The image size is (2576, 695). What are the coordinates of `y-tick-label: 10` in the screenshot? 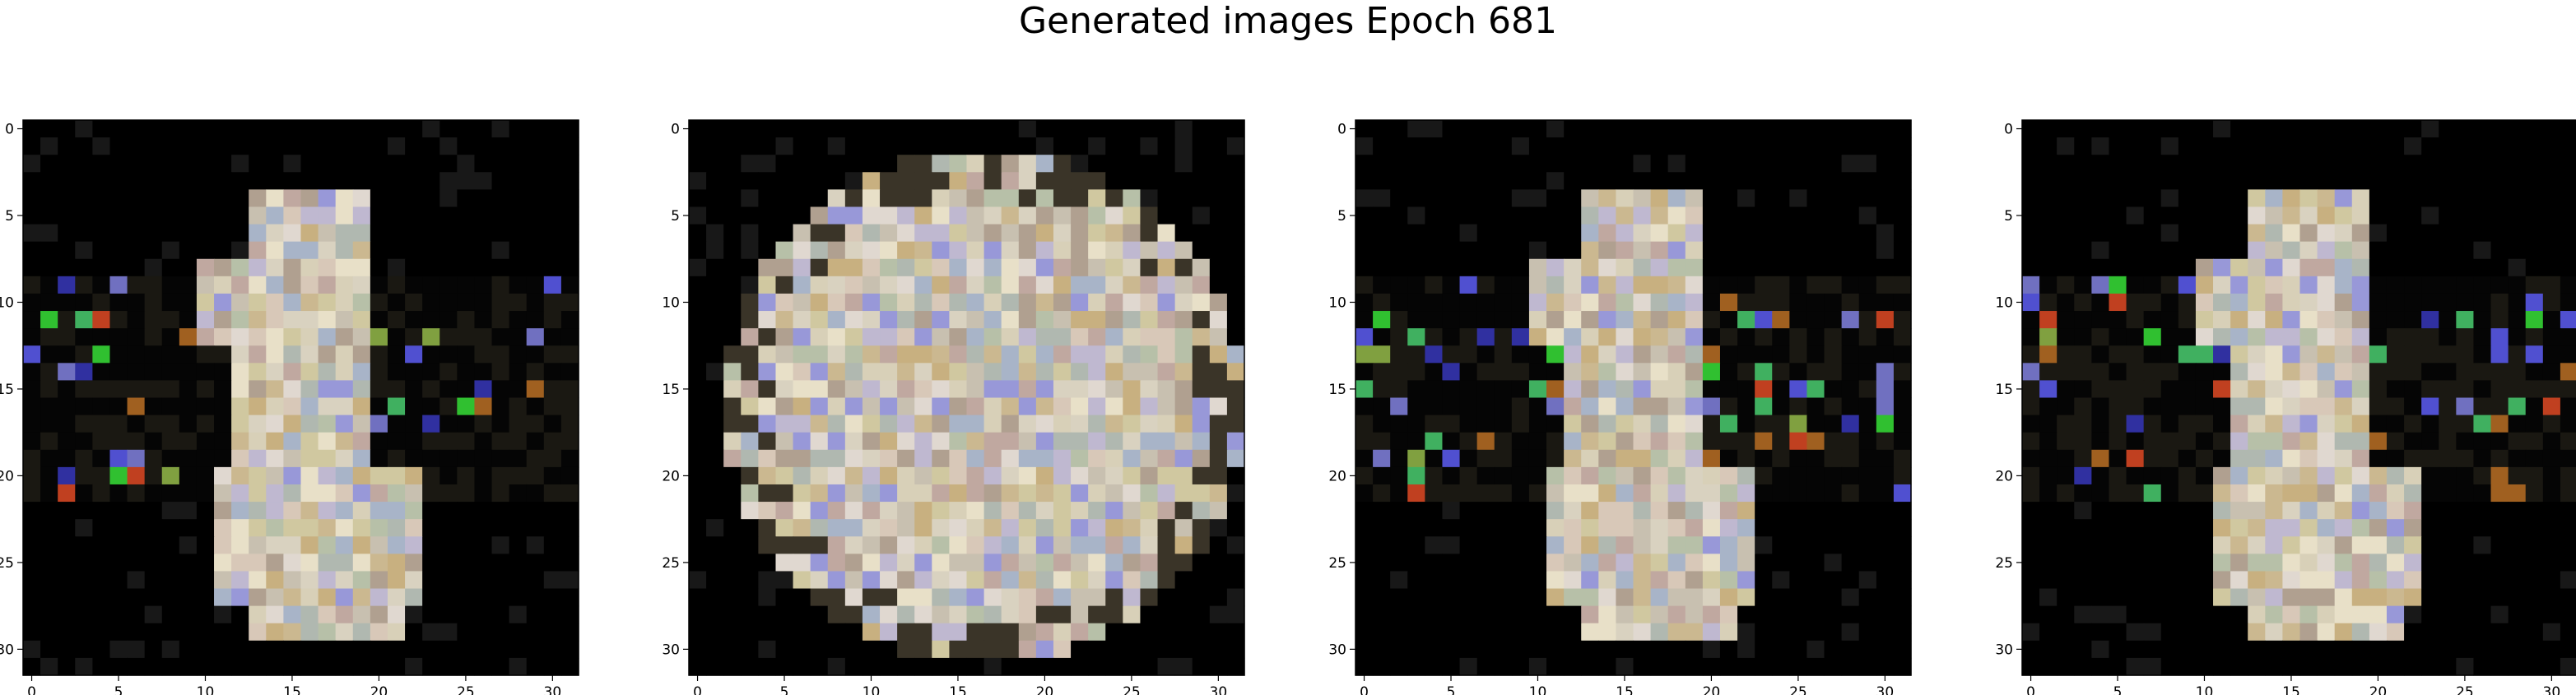 It's located at (7, 302).